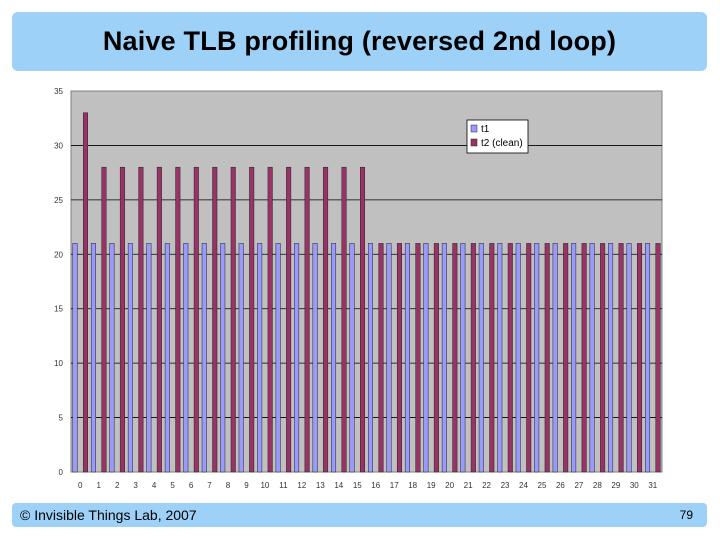 This screenshot has height=540, width=720. Describe the element at coordinates (412, 485) in the screenshot. I see `x-tick-label: 18` at that location.